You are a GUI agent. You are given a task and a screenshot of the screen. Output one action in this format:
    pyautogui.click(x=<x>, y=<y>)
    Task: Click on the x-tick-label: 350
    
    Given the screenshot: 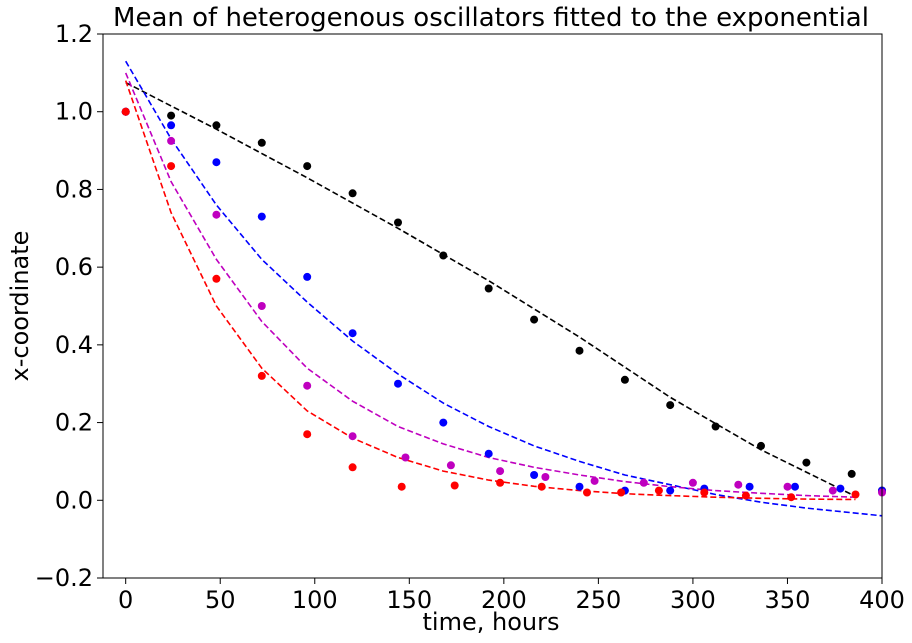 What is the action you would take?
    pyautogui.click(x=788, y=600)
    